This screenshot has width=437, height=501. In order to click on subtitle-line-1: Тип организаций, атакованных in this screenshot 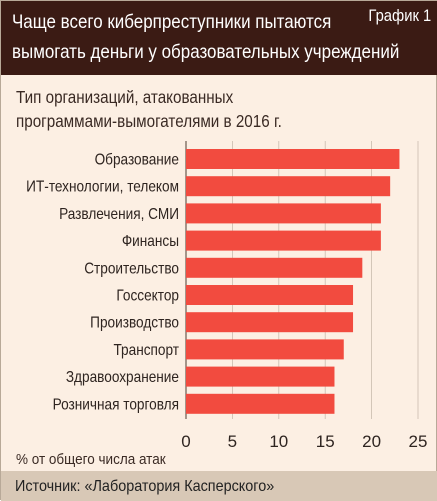, I will do `click(125, 97)`.